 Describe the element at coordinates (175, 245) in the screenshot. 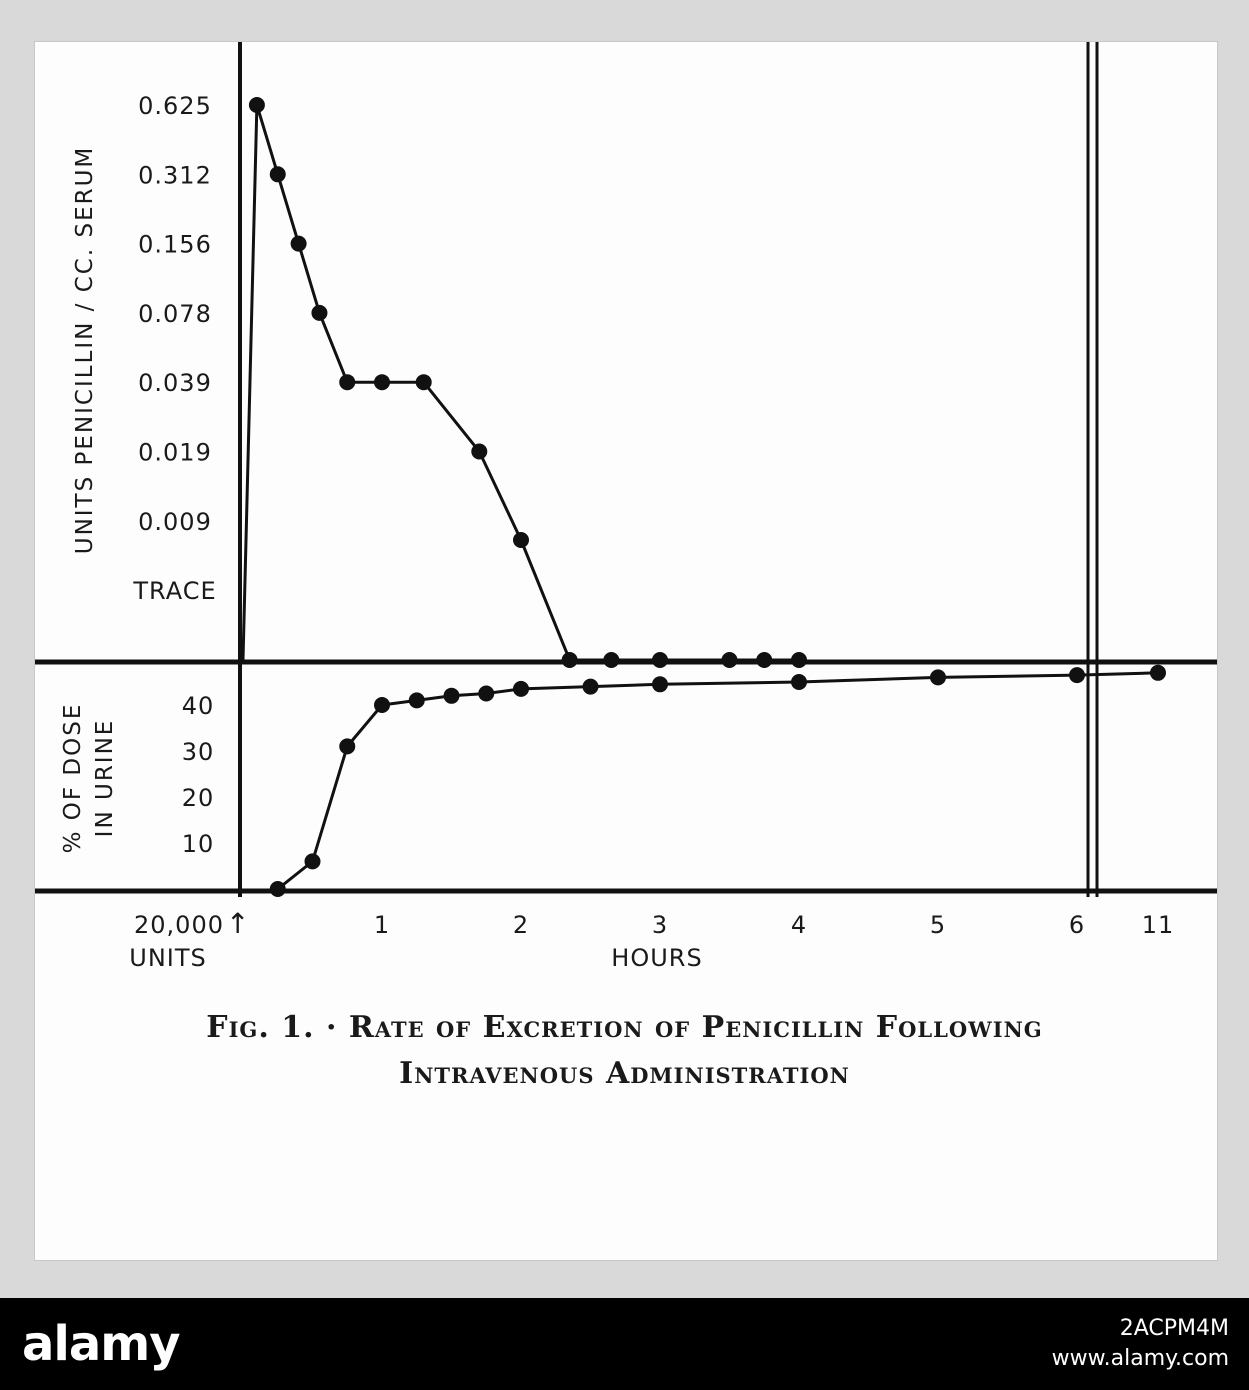

I see `serum-y-tick-label: 0.156` at that location.